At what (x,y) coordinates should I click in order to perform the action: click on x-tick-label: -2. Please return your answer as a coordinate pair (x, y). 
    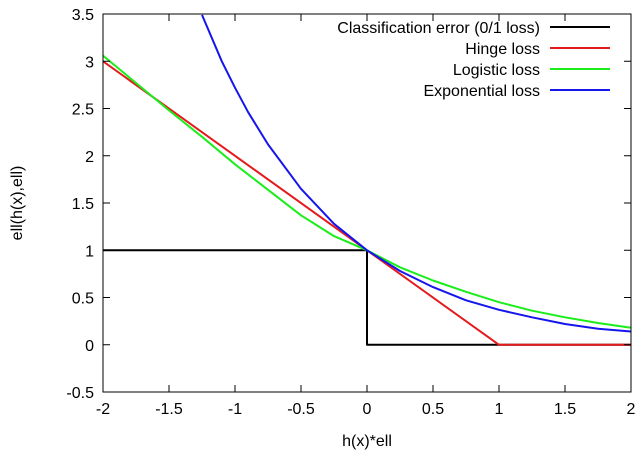
    Looking at the image, I should click on (103, 409).